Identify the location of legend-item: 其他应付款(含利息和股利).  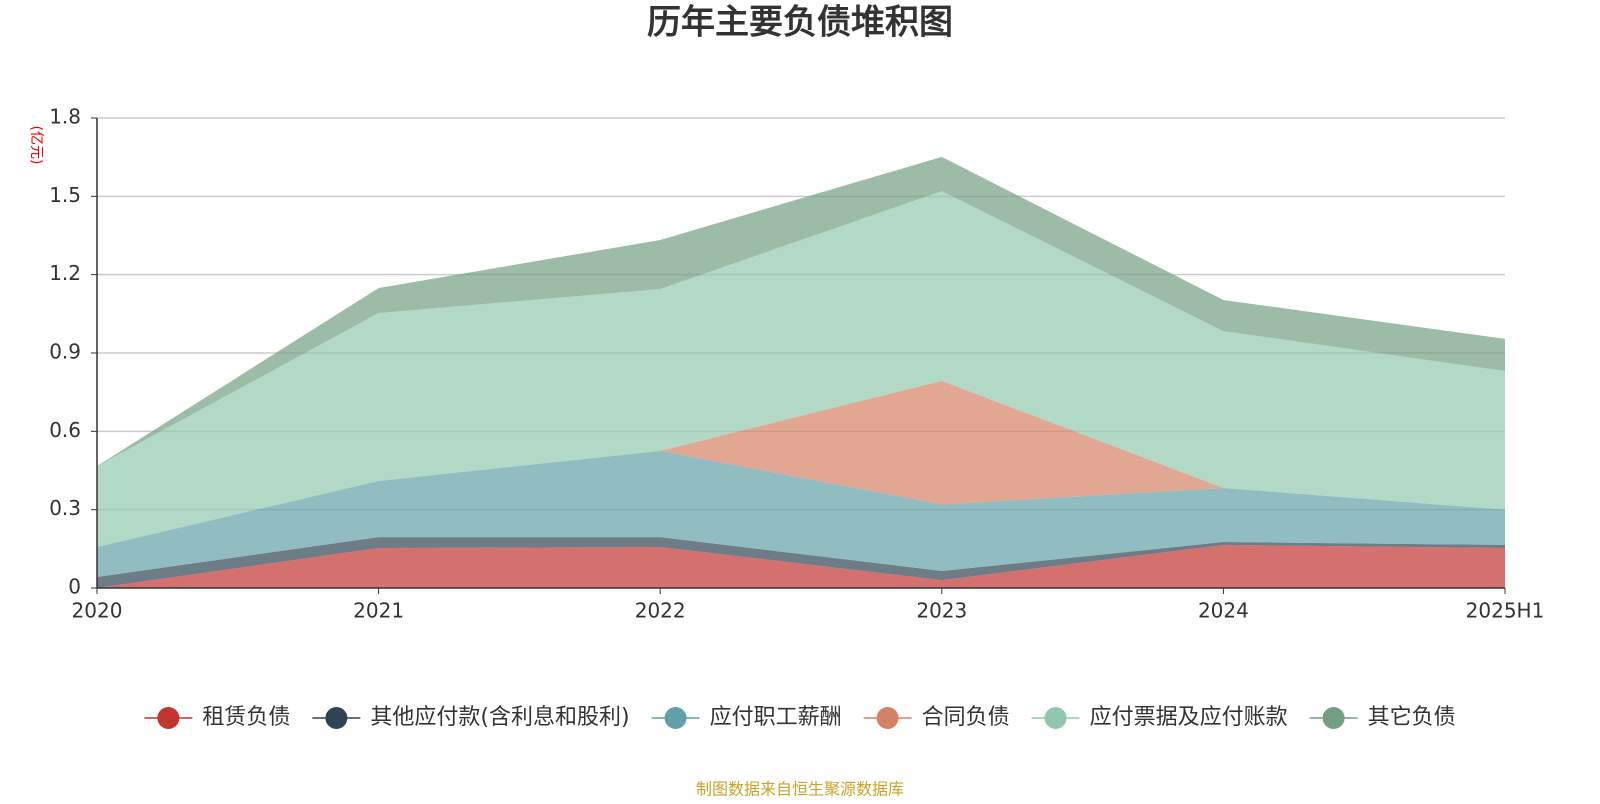
(471, 717).